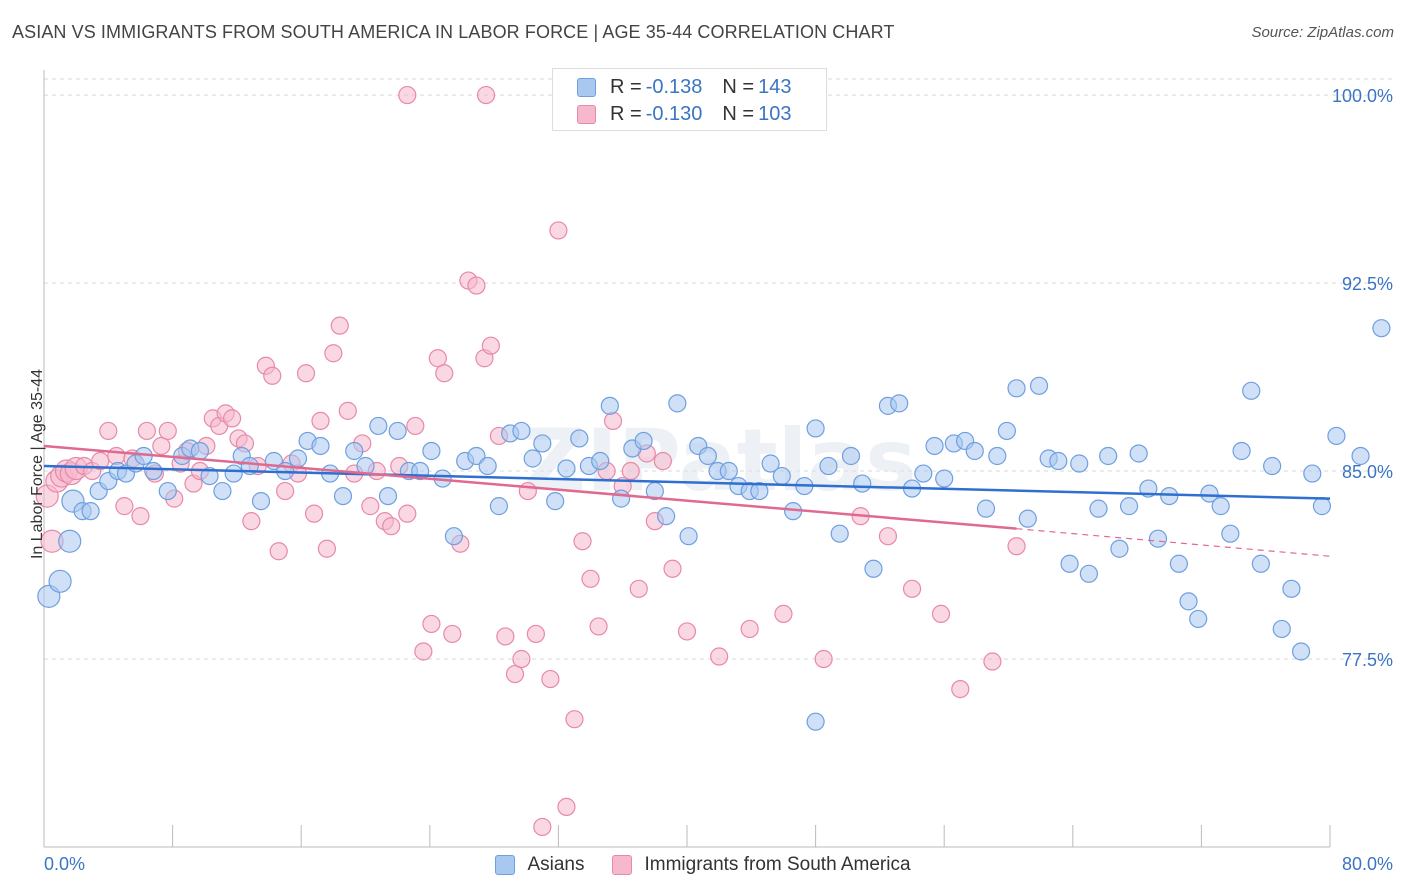 This screenshot has width=1406, height=892. I want to click on n-value: 143, so click(775, 86).